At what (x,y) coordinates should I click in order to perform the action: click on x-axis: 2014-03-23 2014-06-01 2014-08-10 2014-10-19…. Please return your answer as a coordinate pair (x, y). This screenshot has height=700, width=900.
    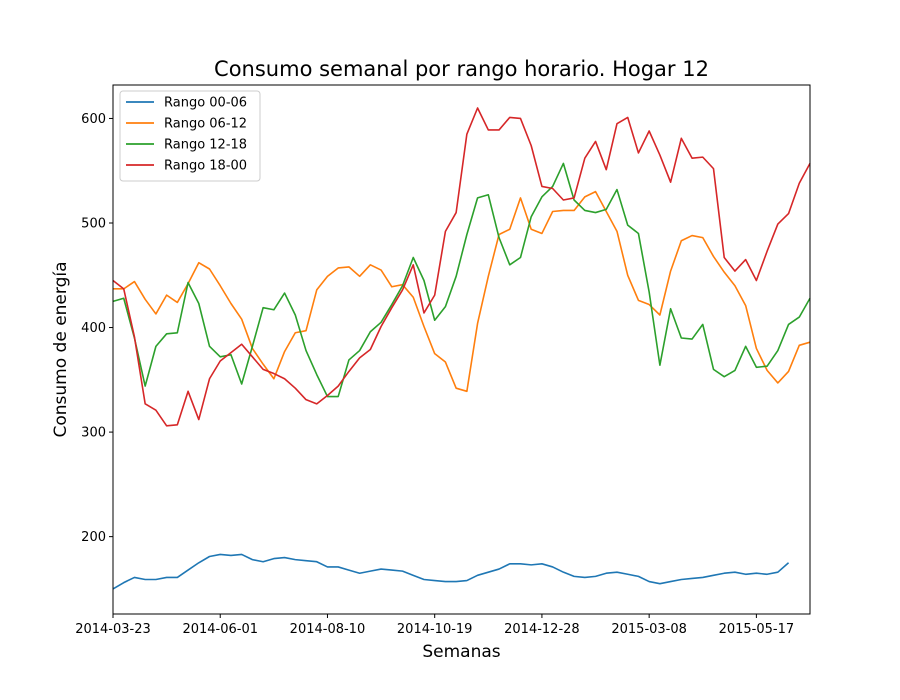
    Looking at the image, I should click on (434, 625).